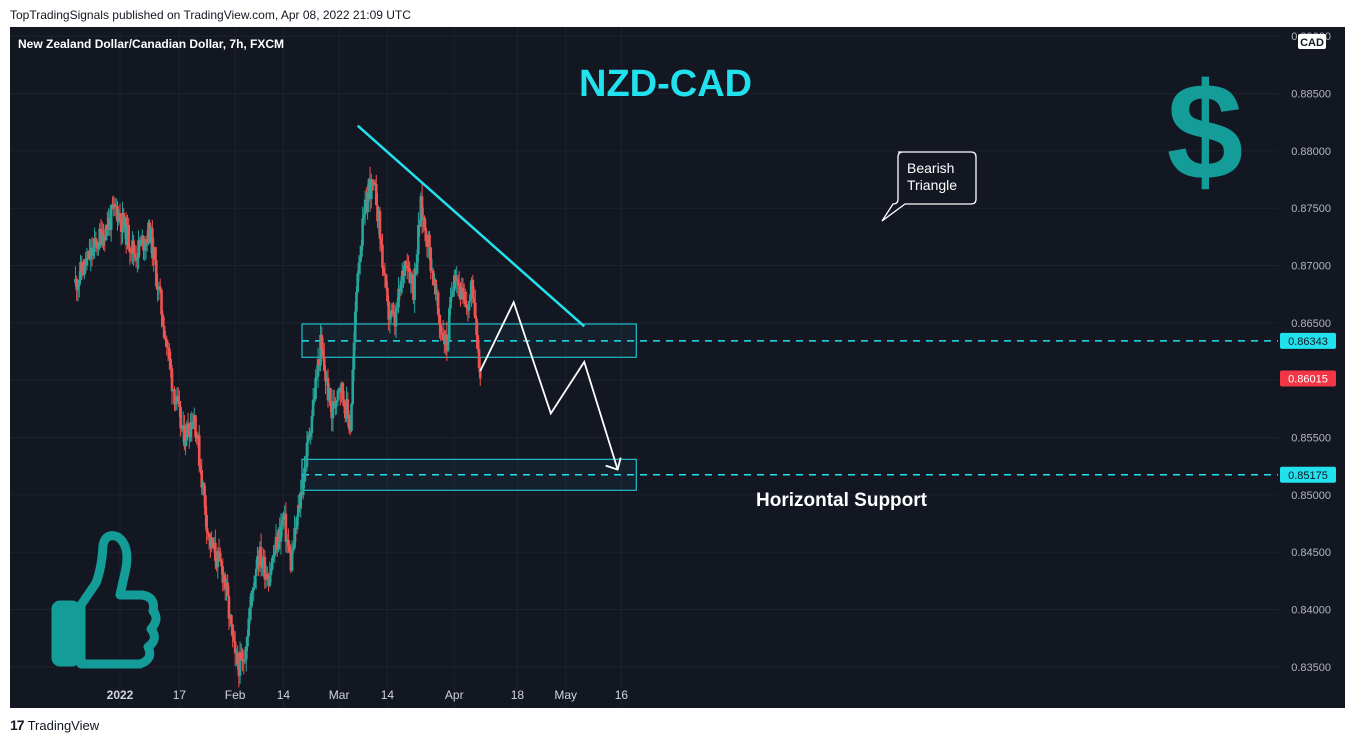  What do you see at coordinates (665, 84) in the screenshot?
I see `chart-title: NZD-CAD` at bounding box center [665, 84].